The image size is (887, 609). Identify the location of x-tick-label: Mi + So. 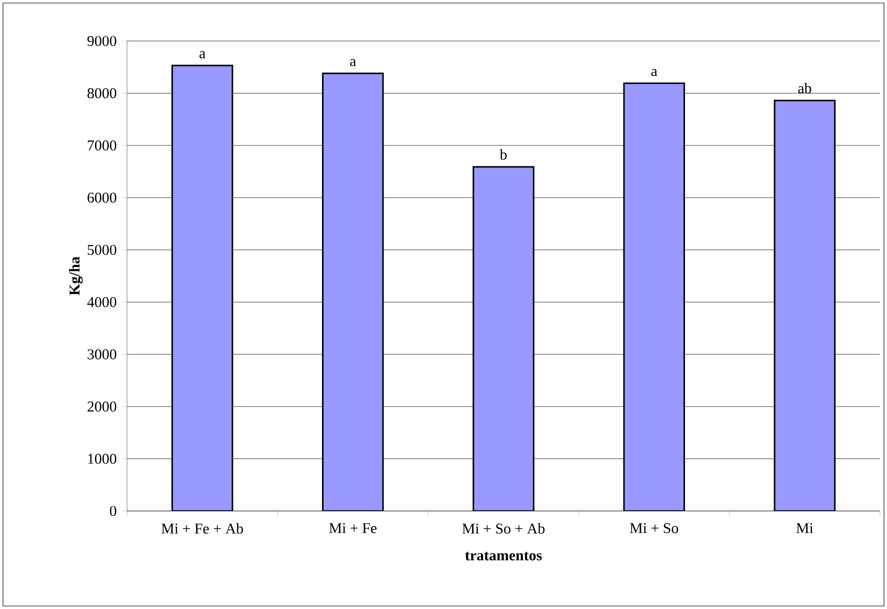
(654, 528).